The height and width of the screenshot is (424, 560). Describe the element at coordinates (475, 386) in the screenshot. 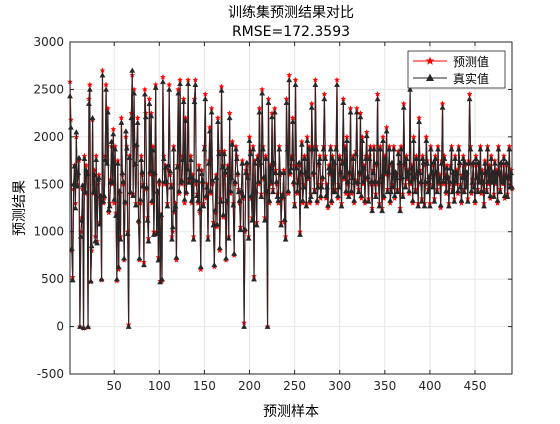

I see `x-tick-label: 450` at that location.